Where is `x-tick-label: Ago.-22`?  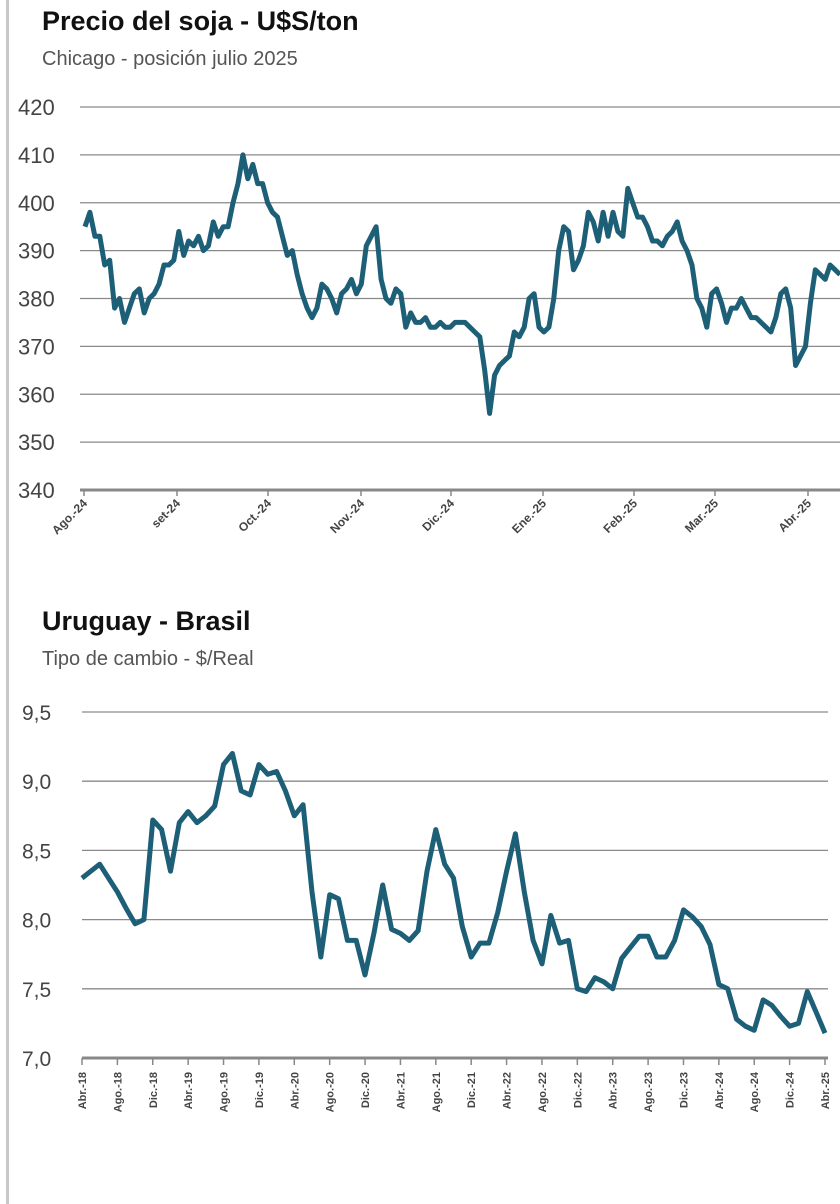
x-tick-label: Ago.-22 is located at coordinates (543, 1092).